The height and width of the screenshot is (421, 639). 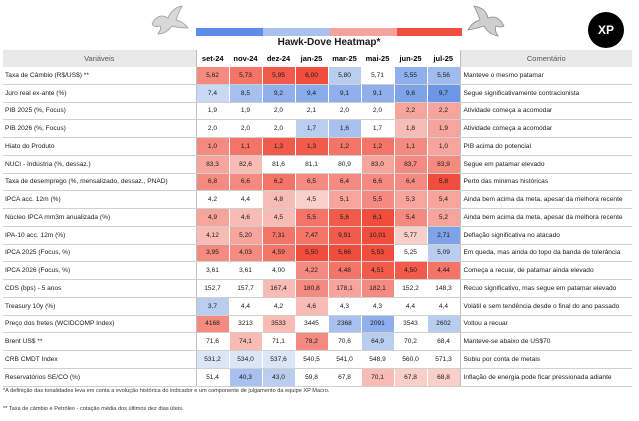 What do you see at coordinates (410, 288) in the screenshot?
I see `heatmap-cell: 152,2` at bounding box center [410, 288].